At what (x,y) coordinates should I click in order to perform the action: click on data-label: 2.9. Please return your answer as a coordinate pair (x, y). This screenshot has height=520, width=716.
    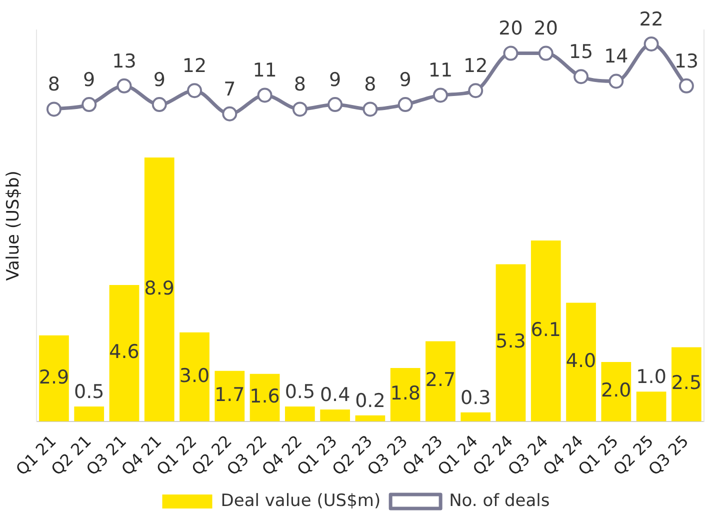
    Looking at the image, I should click on (54, 377).